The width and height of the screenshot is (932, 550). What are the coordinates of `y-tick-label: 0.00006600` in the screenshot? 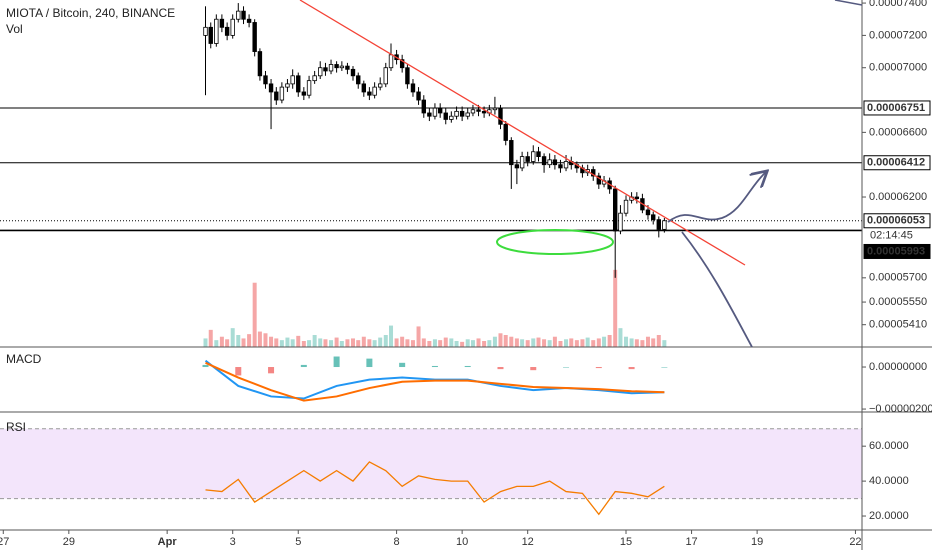 It's located at (898, 132).